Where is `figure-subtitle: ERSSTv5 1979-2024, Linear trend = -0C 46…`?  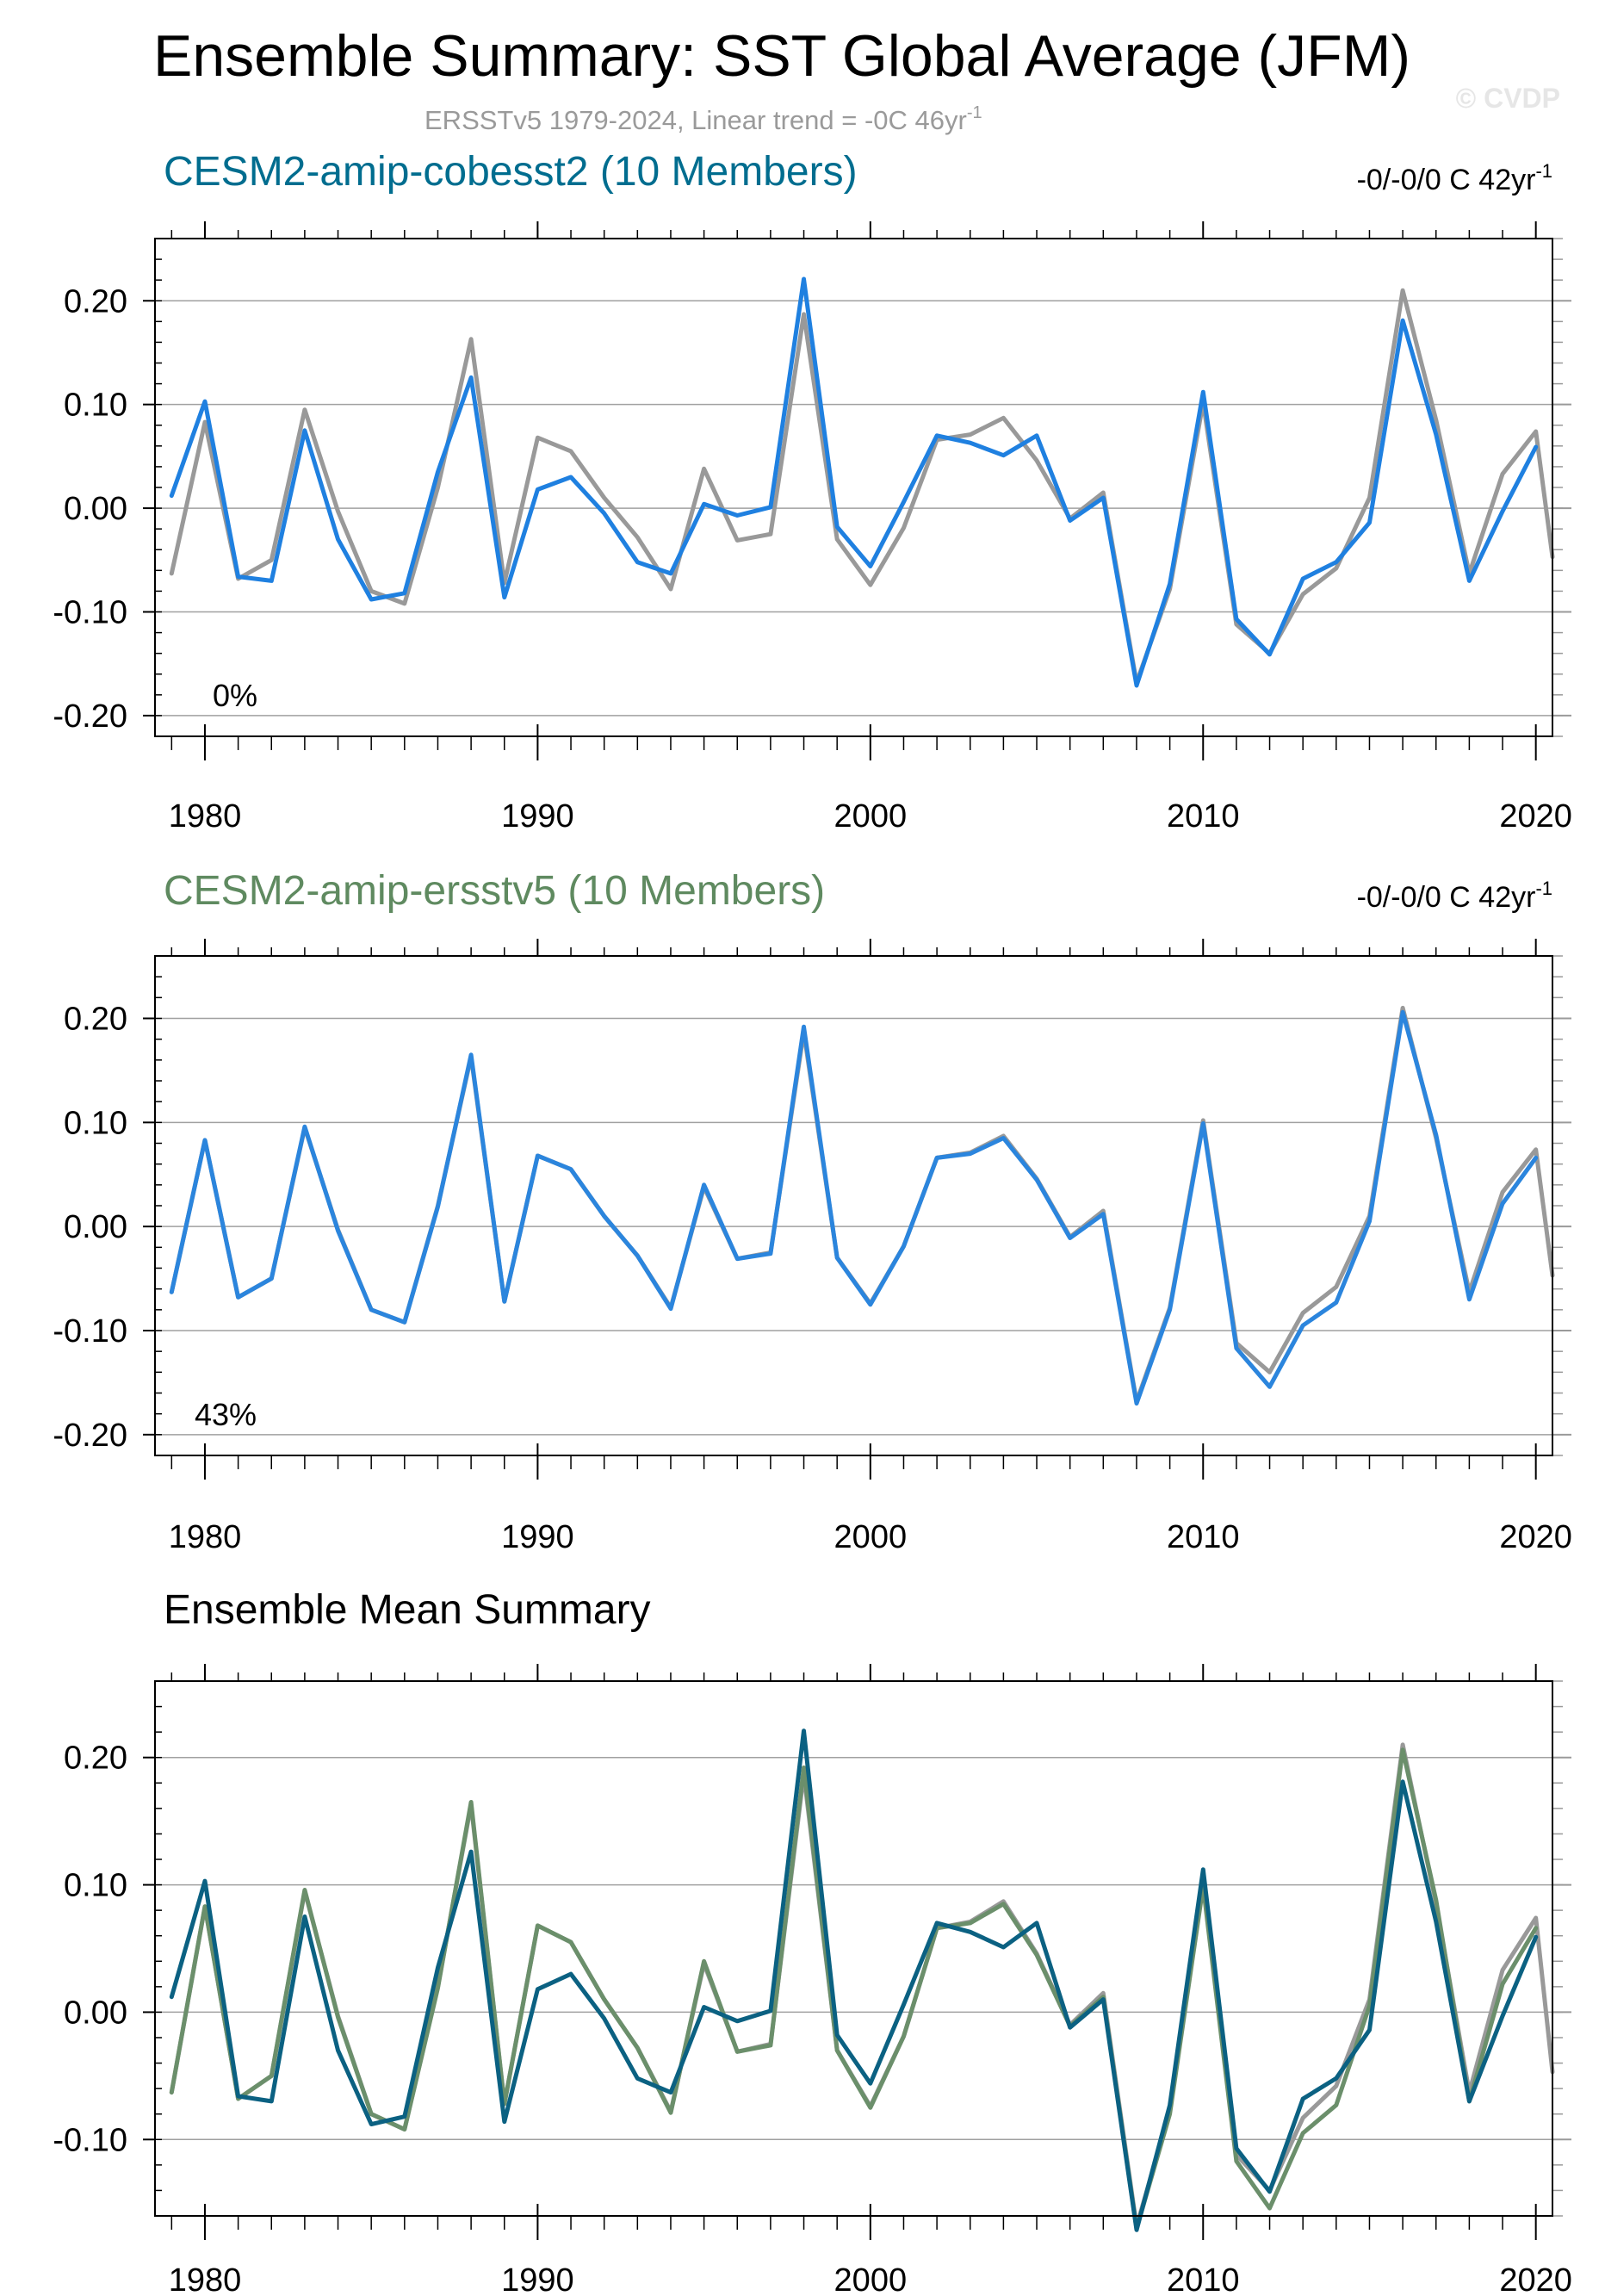 figure-subtitle: ERSSTv5 1979-2024, Linear trend = -0C 46… is located at coordinates (703, 119).